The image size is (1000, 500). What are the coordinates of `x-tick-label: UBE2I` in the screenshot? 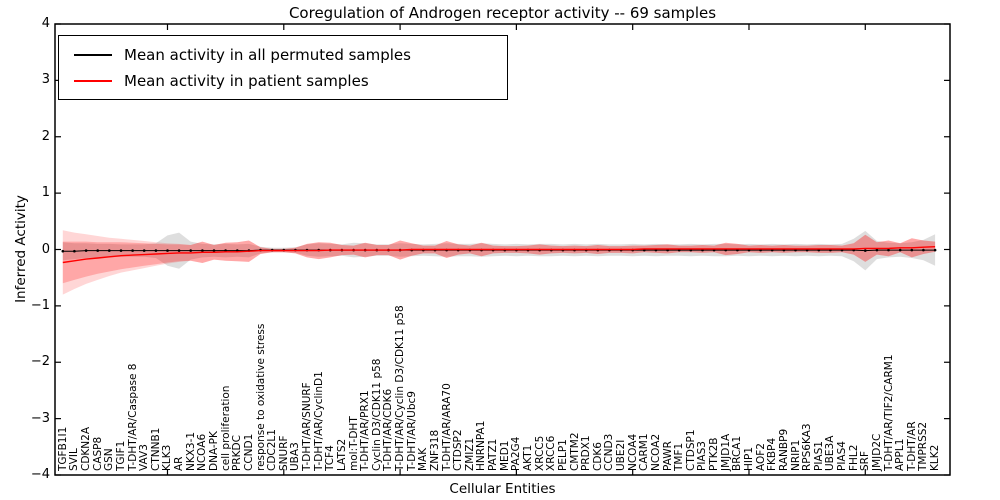 It's located at (621, 455).